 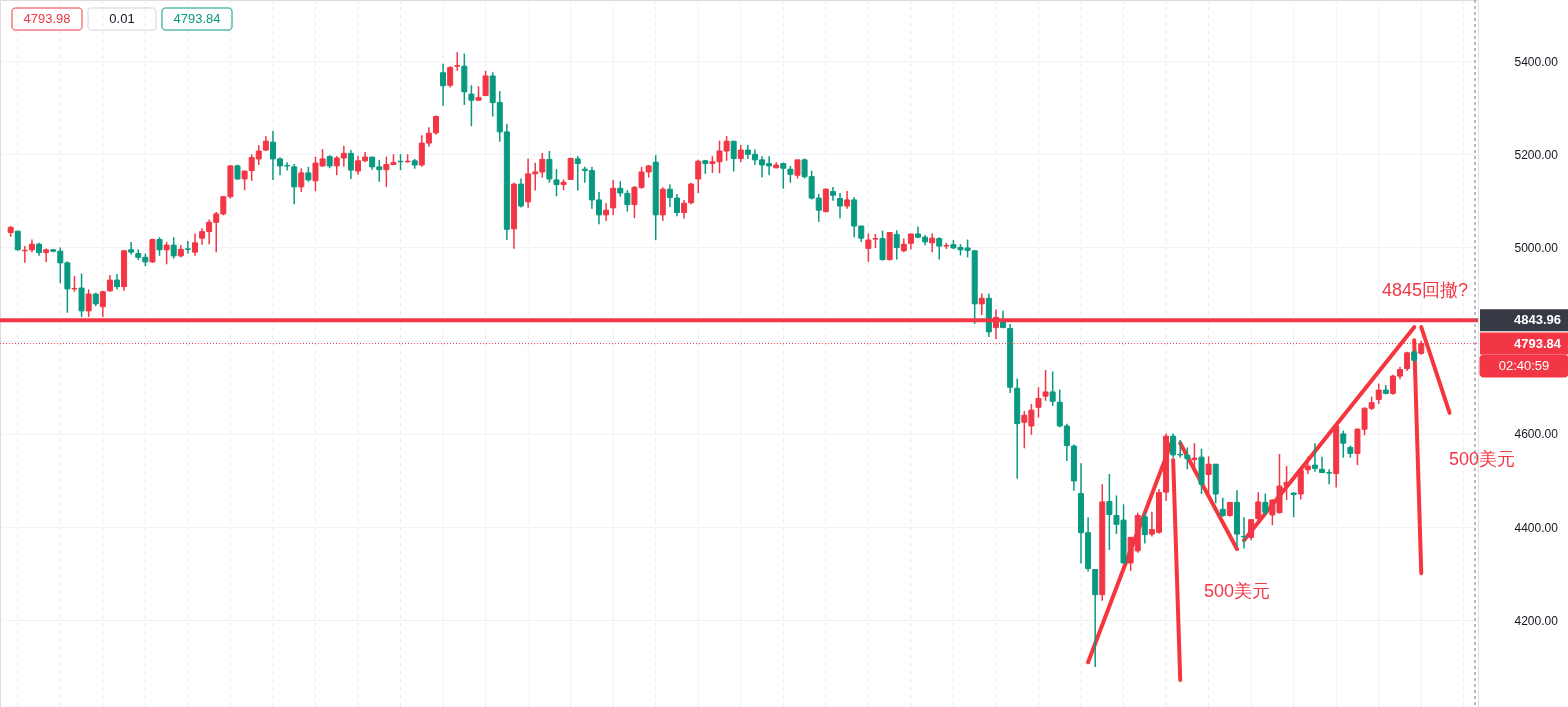 I want to click on ref-line-label: 4793.84, so click(x=1538, y=343).